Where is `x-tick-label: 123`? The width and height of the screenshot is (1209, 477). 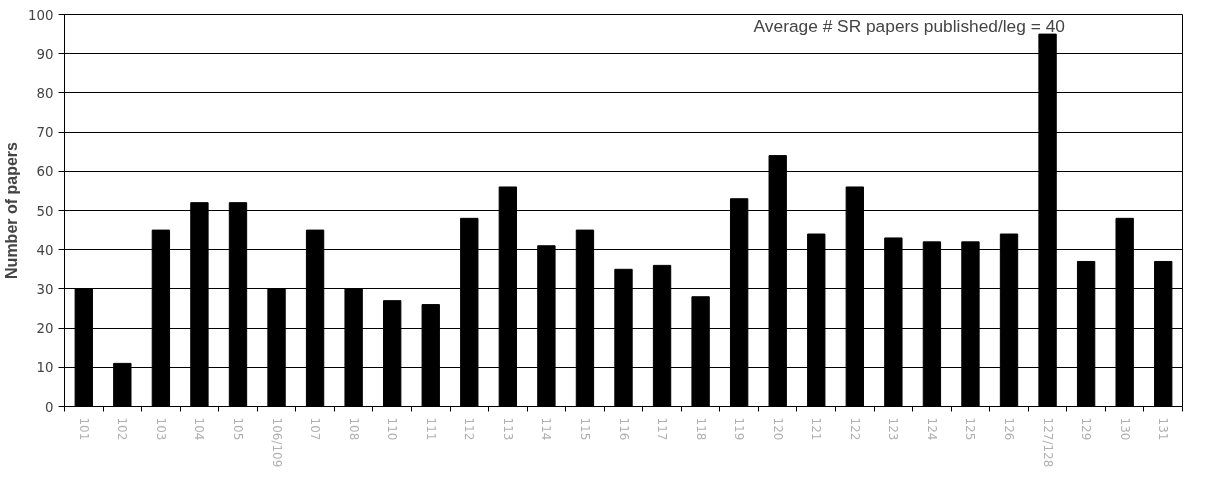 x-tick-label: 123 is located at coordinates (893, 429).